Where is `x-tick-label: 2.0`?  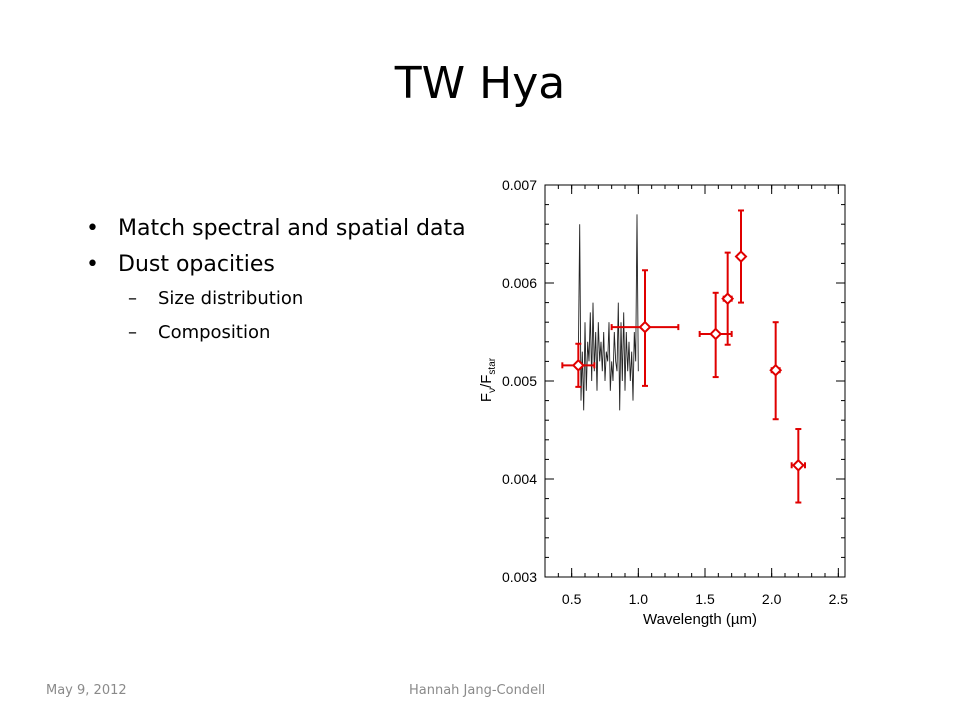
x-tick-label: 2.0 is located at coordinates (772, 599).